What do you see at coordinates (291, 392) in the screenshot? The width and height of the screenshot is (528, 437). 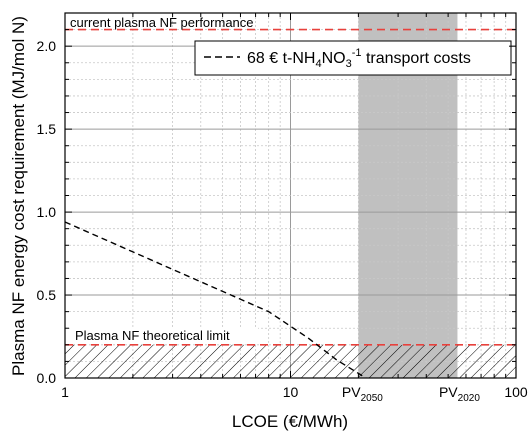 I see `x-tick-label: 10` at bounding box center [291, 392].